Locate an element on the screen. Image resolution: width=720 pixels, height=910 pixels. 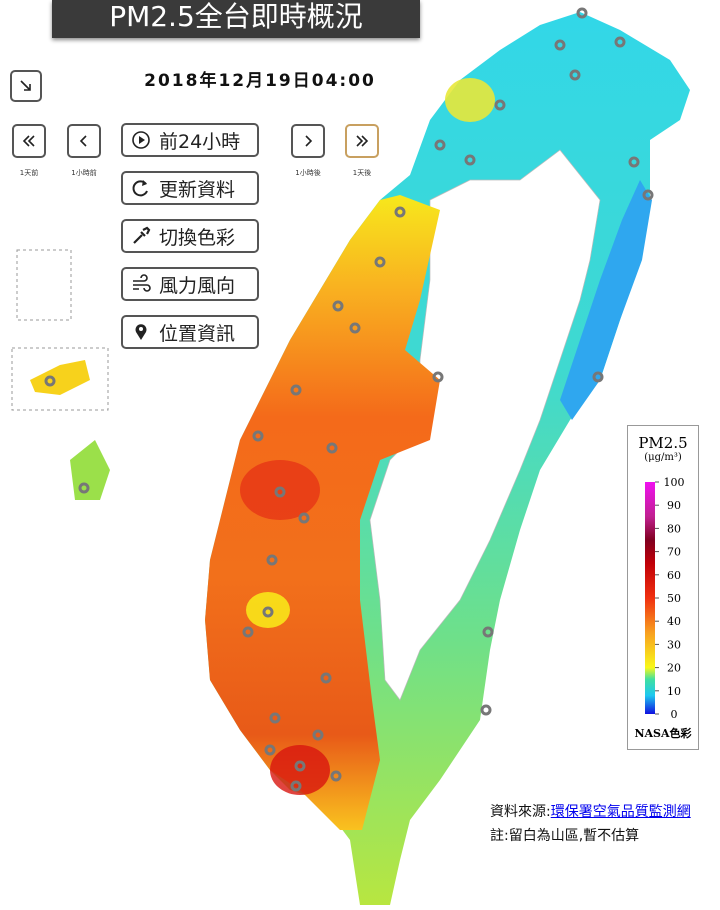
footer: 資料來源:環保署空氣品質監測網 註:留白為山區,暫不估算 is located at coordinates (590, 824).